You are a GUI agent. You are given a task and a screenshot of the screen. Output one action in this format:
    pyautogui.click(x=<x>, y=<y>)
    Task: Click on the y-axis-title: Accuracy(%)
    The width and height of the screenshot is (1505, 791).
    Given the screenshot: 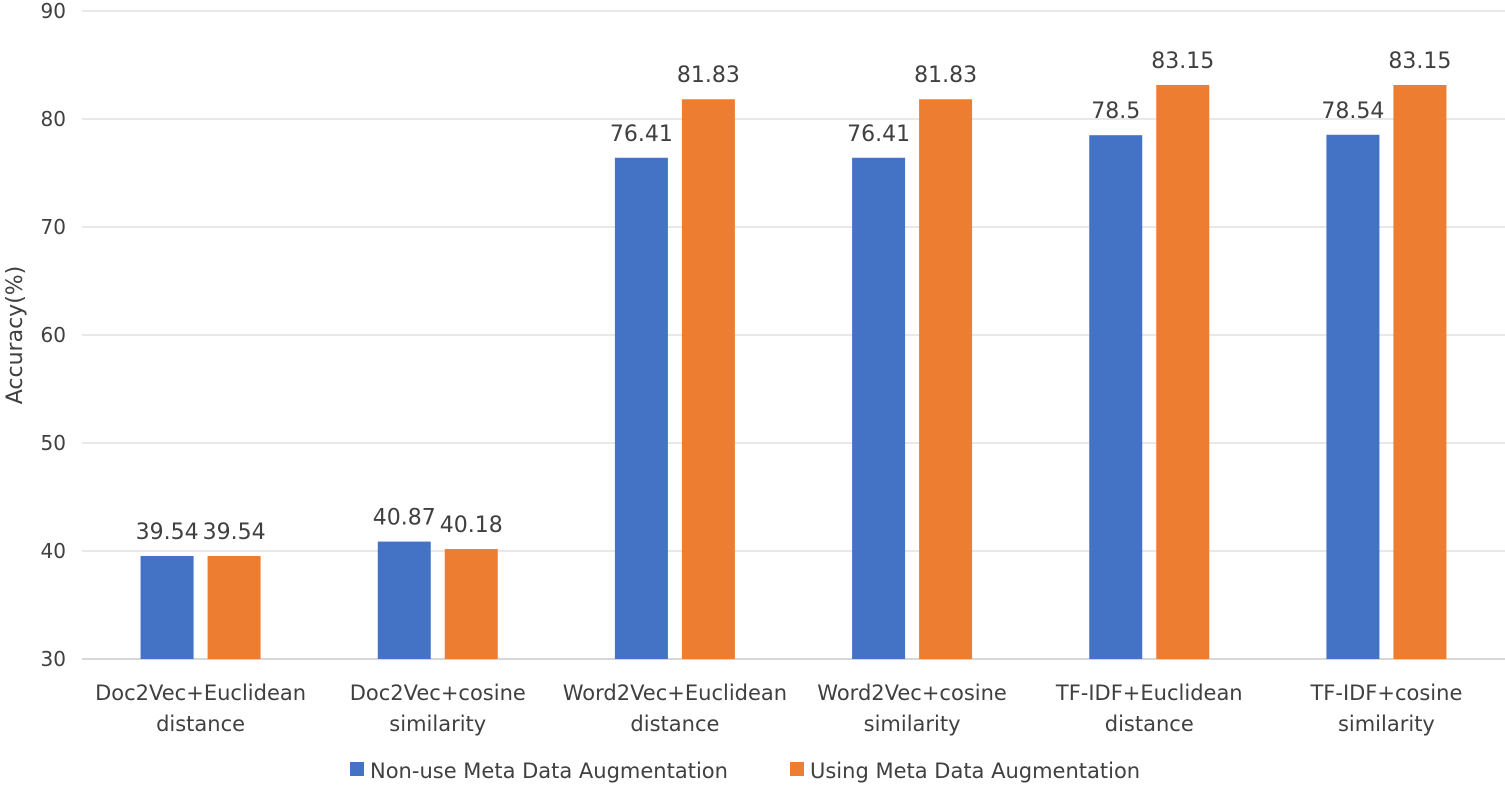 What is the action you would take?
    pyautogui.click(x=15, y=335)
    